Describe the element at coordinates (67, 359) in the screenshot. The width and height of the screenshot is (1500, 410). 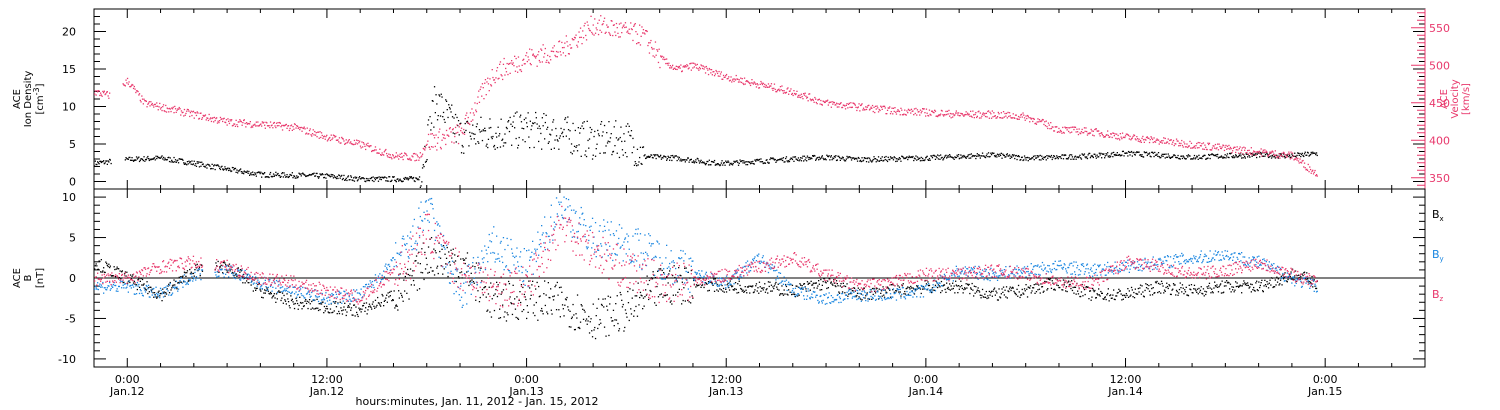
I see `y-tick-label: -10` at that location.